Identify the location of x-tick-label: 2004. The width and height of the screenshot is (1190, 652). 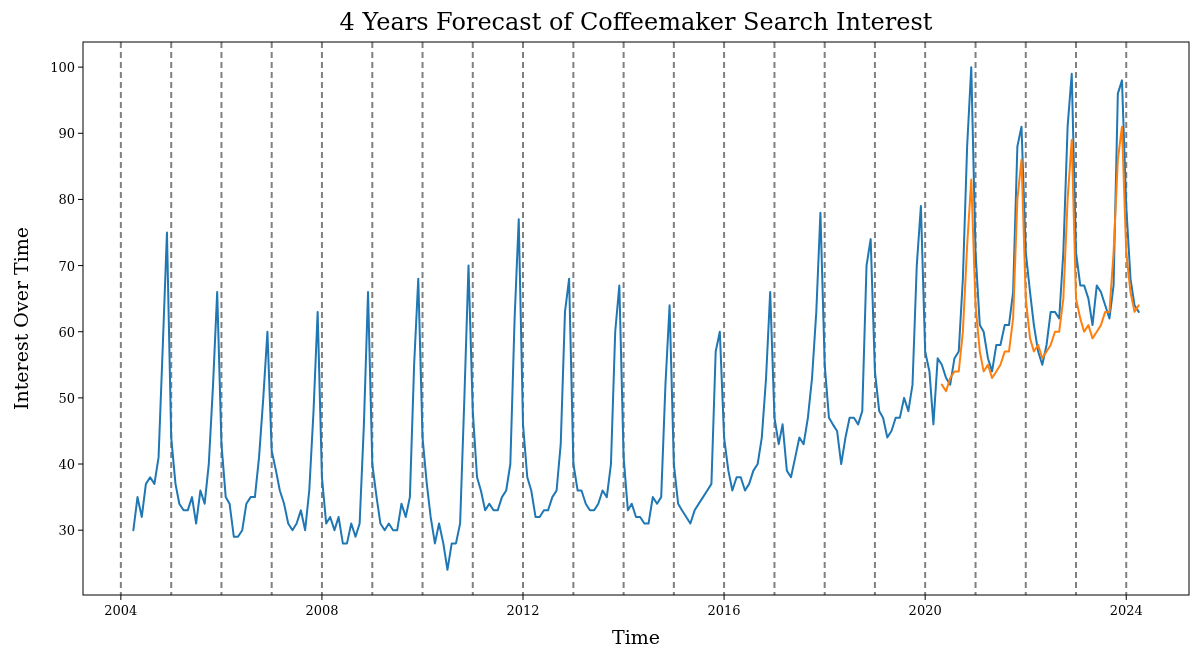
(121, 610).